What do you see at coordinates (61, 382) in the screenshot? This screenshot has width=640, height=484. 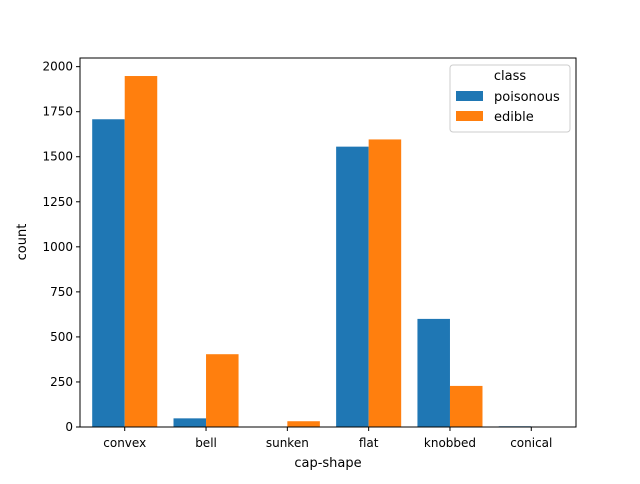 I see `y-tick-label: 250` at bounding box center [61, 382].